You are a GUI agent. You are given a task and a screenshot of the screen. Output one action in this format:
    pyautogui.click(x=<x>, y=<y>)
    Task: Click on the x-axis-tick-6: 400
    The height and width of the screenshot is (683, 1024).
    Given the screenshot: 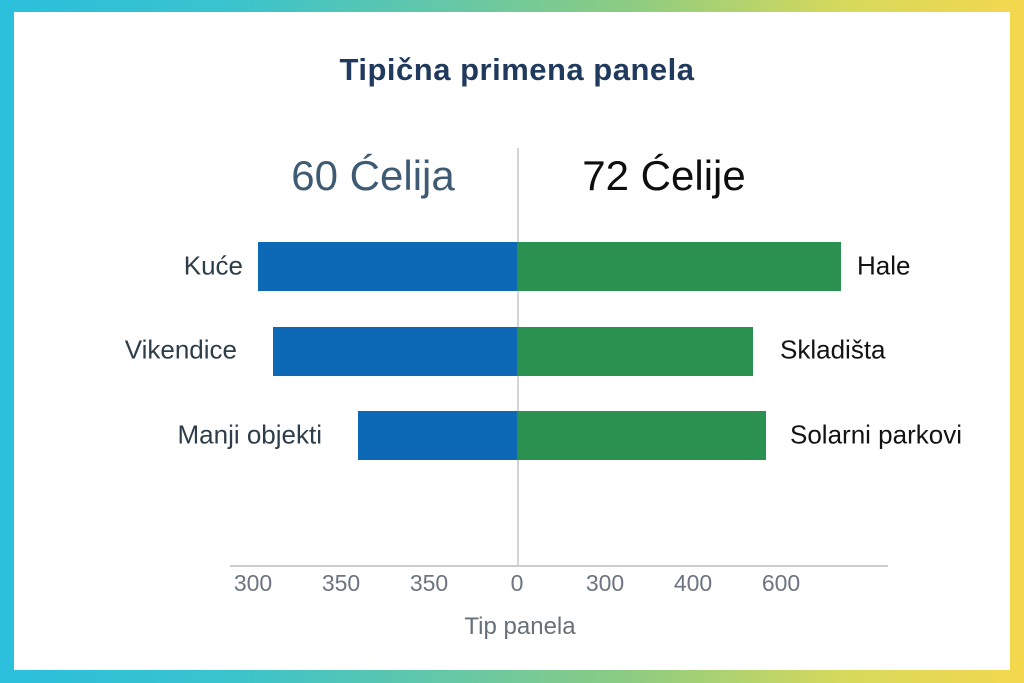 What is the action you would take?
    pyautogui.click(x=693, y=583)
    